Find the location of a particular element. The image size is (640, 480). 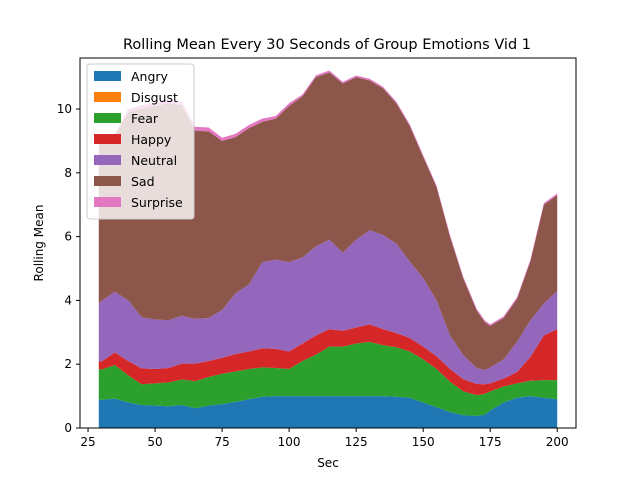

y-tick-label: 4 is located at coordinates (68, 300).